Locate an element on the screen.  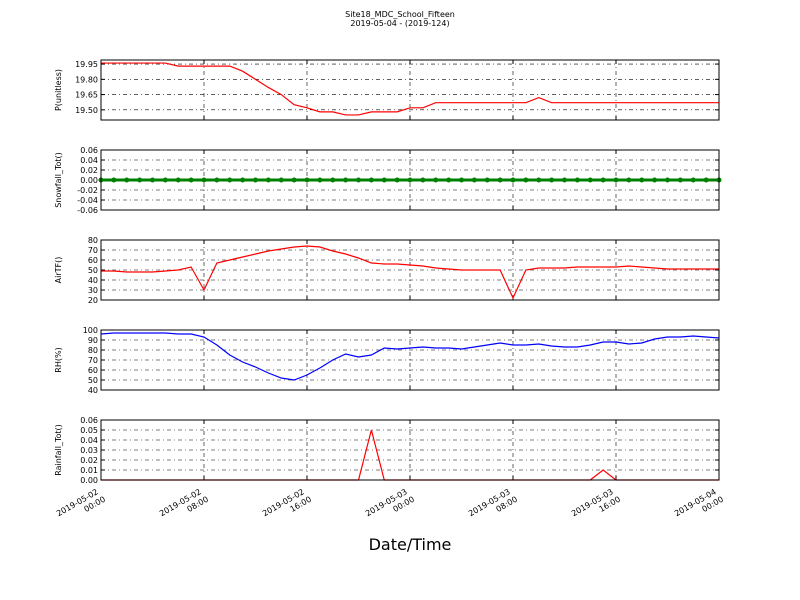
y-tick-label: 20 is located at coordinates (93, 300).